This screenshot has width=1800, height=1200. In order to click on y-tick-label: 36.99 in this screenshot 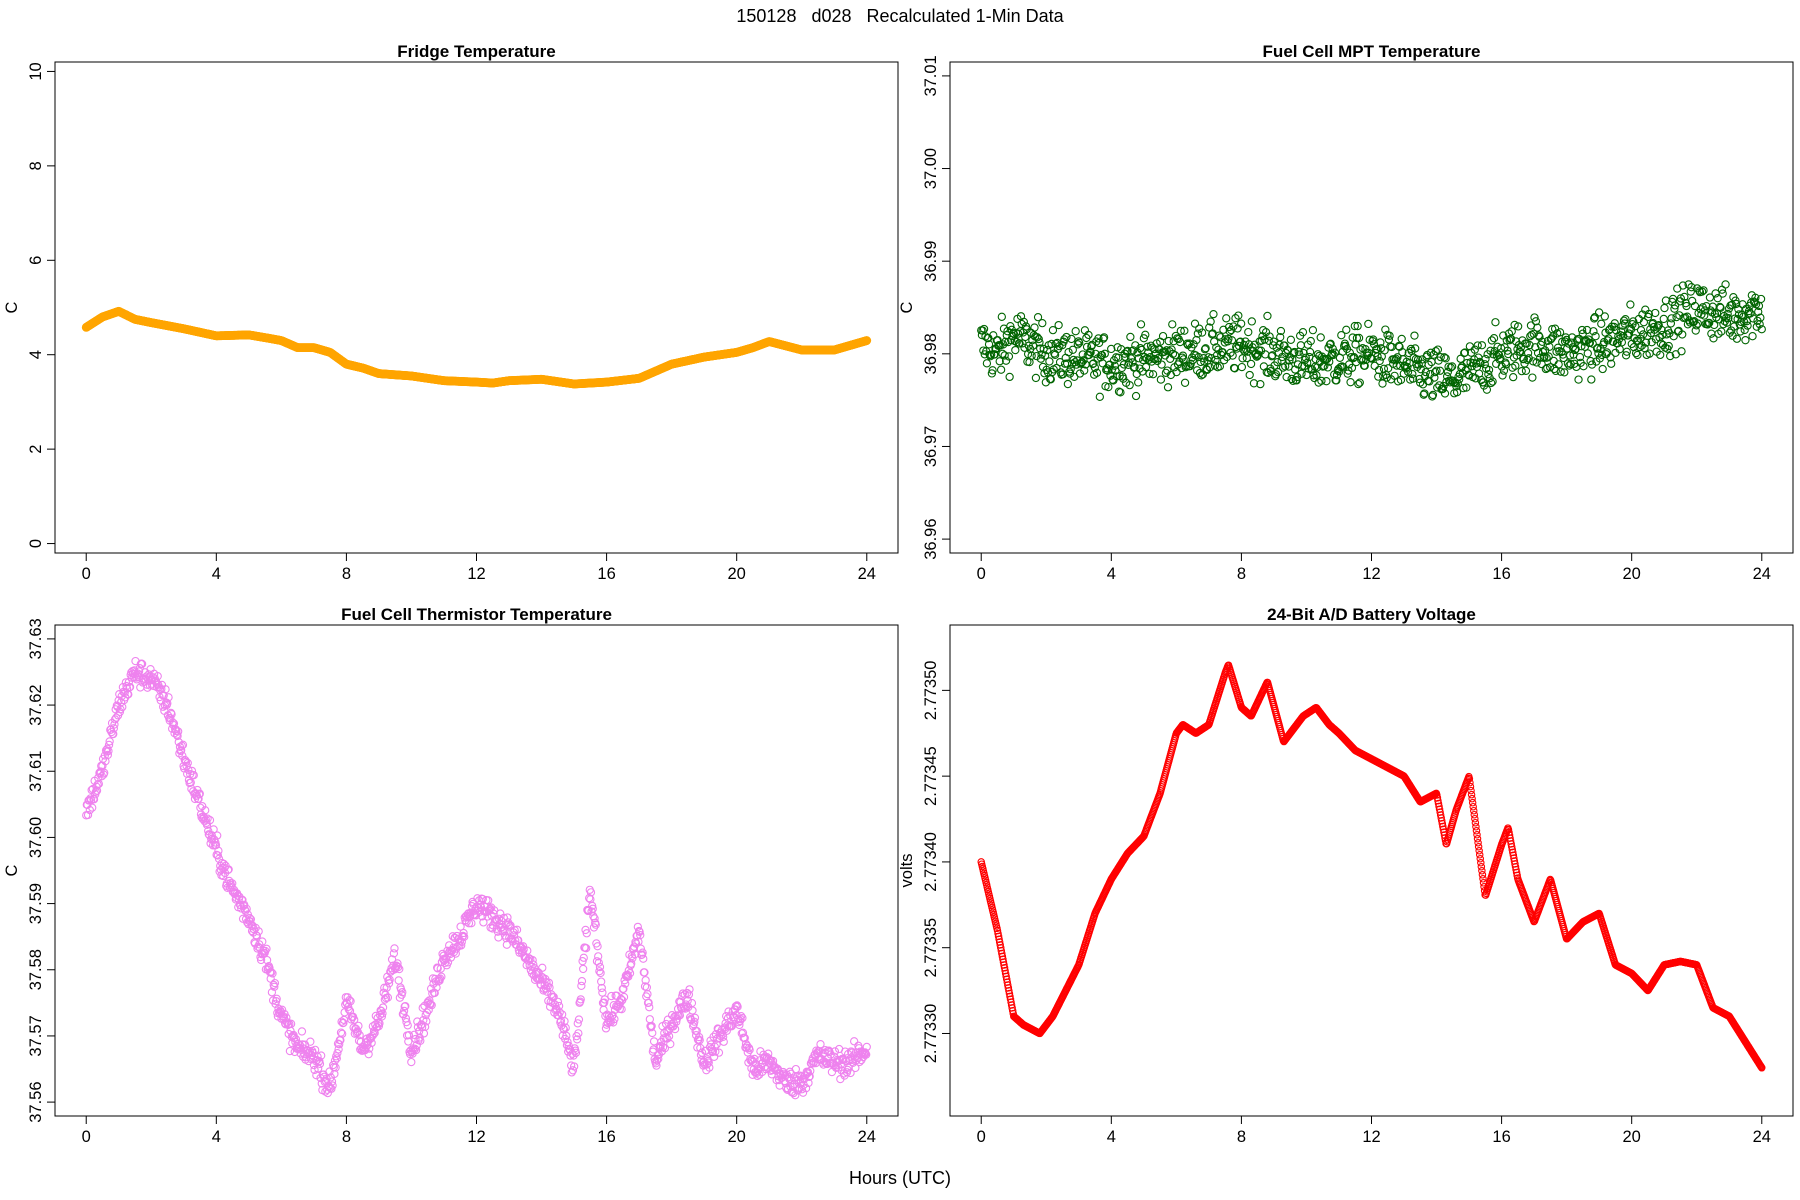, I will do `click(931, 261)`.